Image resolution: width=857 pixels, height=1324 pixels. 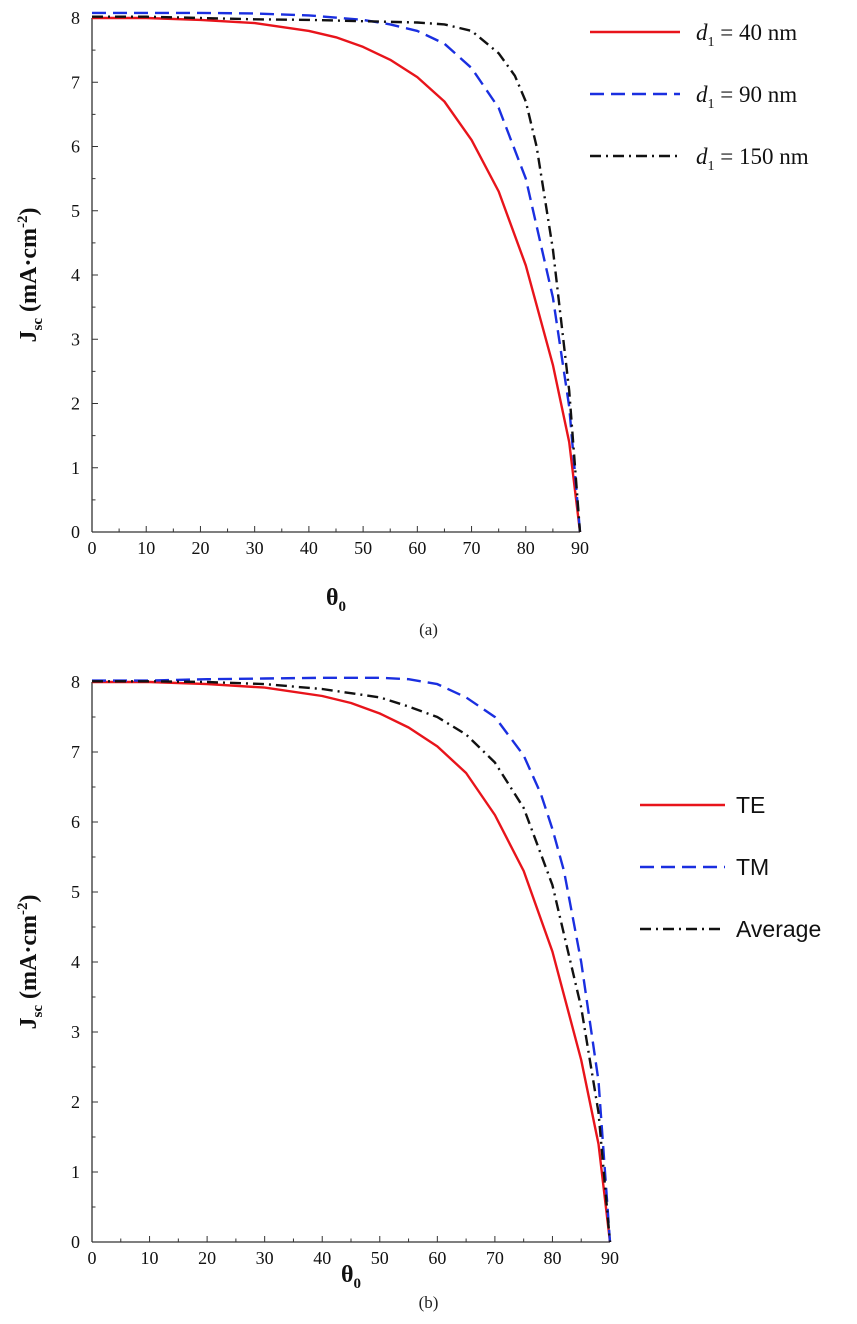 I want to click on legend-label: d1 = 150 nm, so click(x=752, y=159).